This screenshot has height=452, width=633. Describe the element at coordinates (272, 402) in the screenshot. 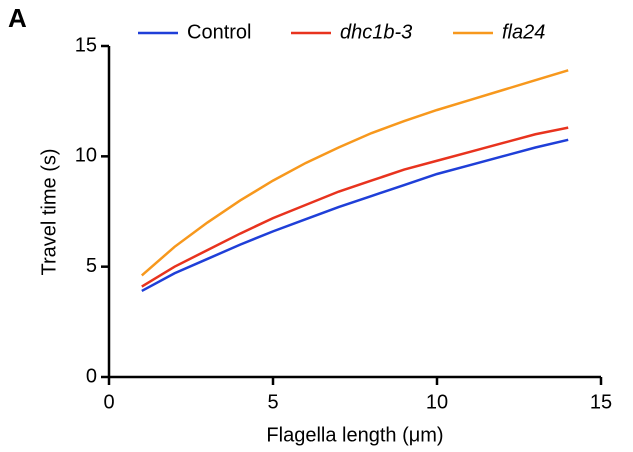

I see `x-tick-label: 5` at that location.